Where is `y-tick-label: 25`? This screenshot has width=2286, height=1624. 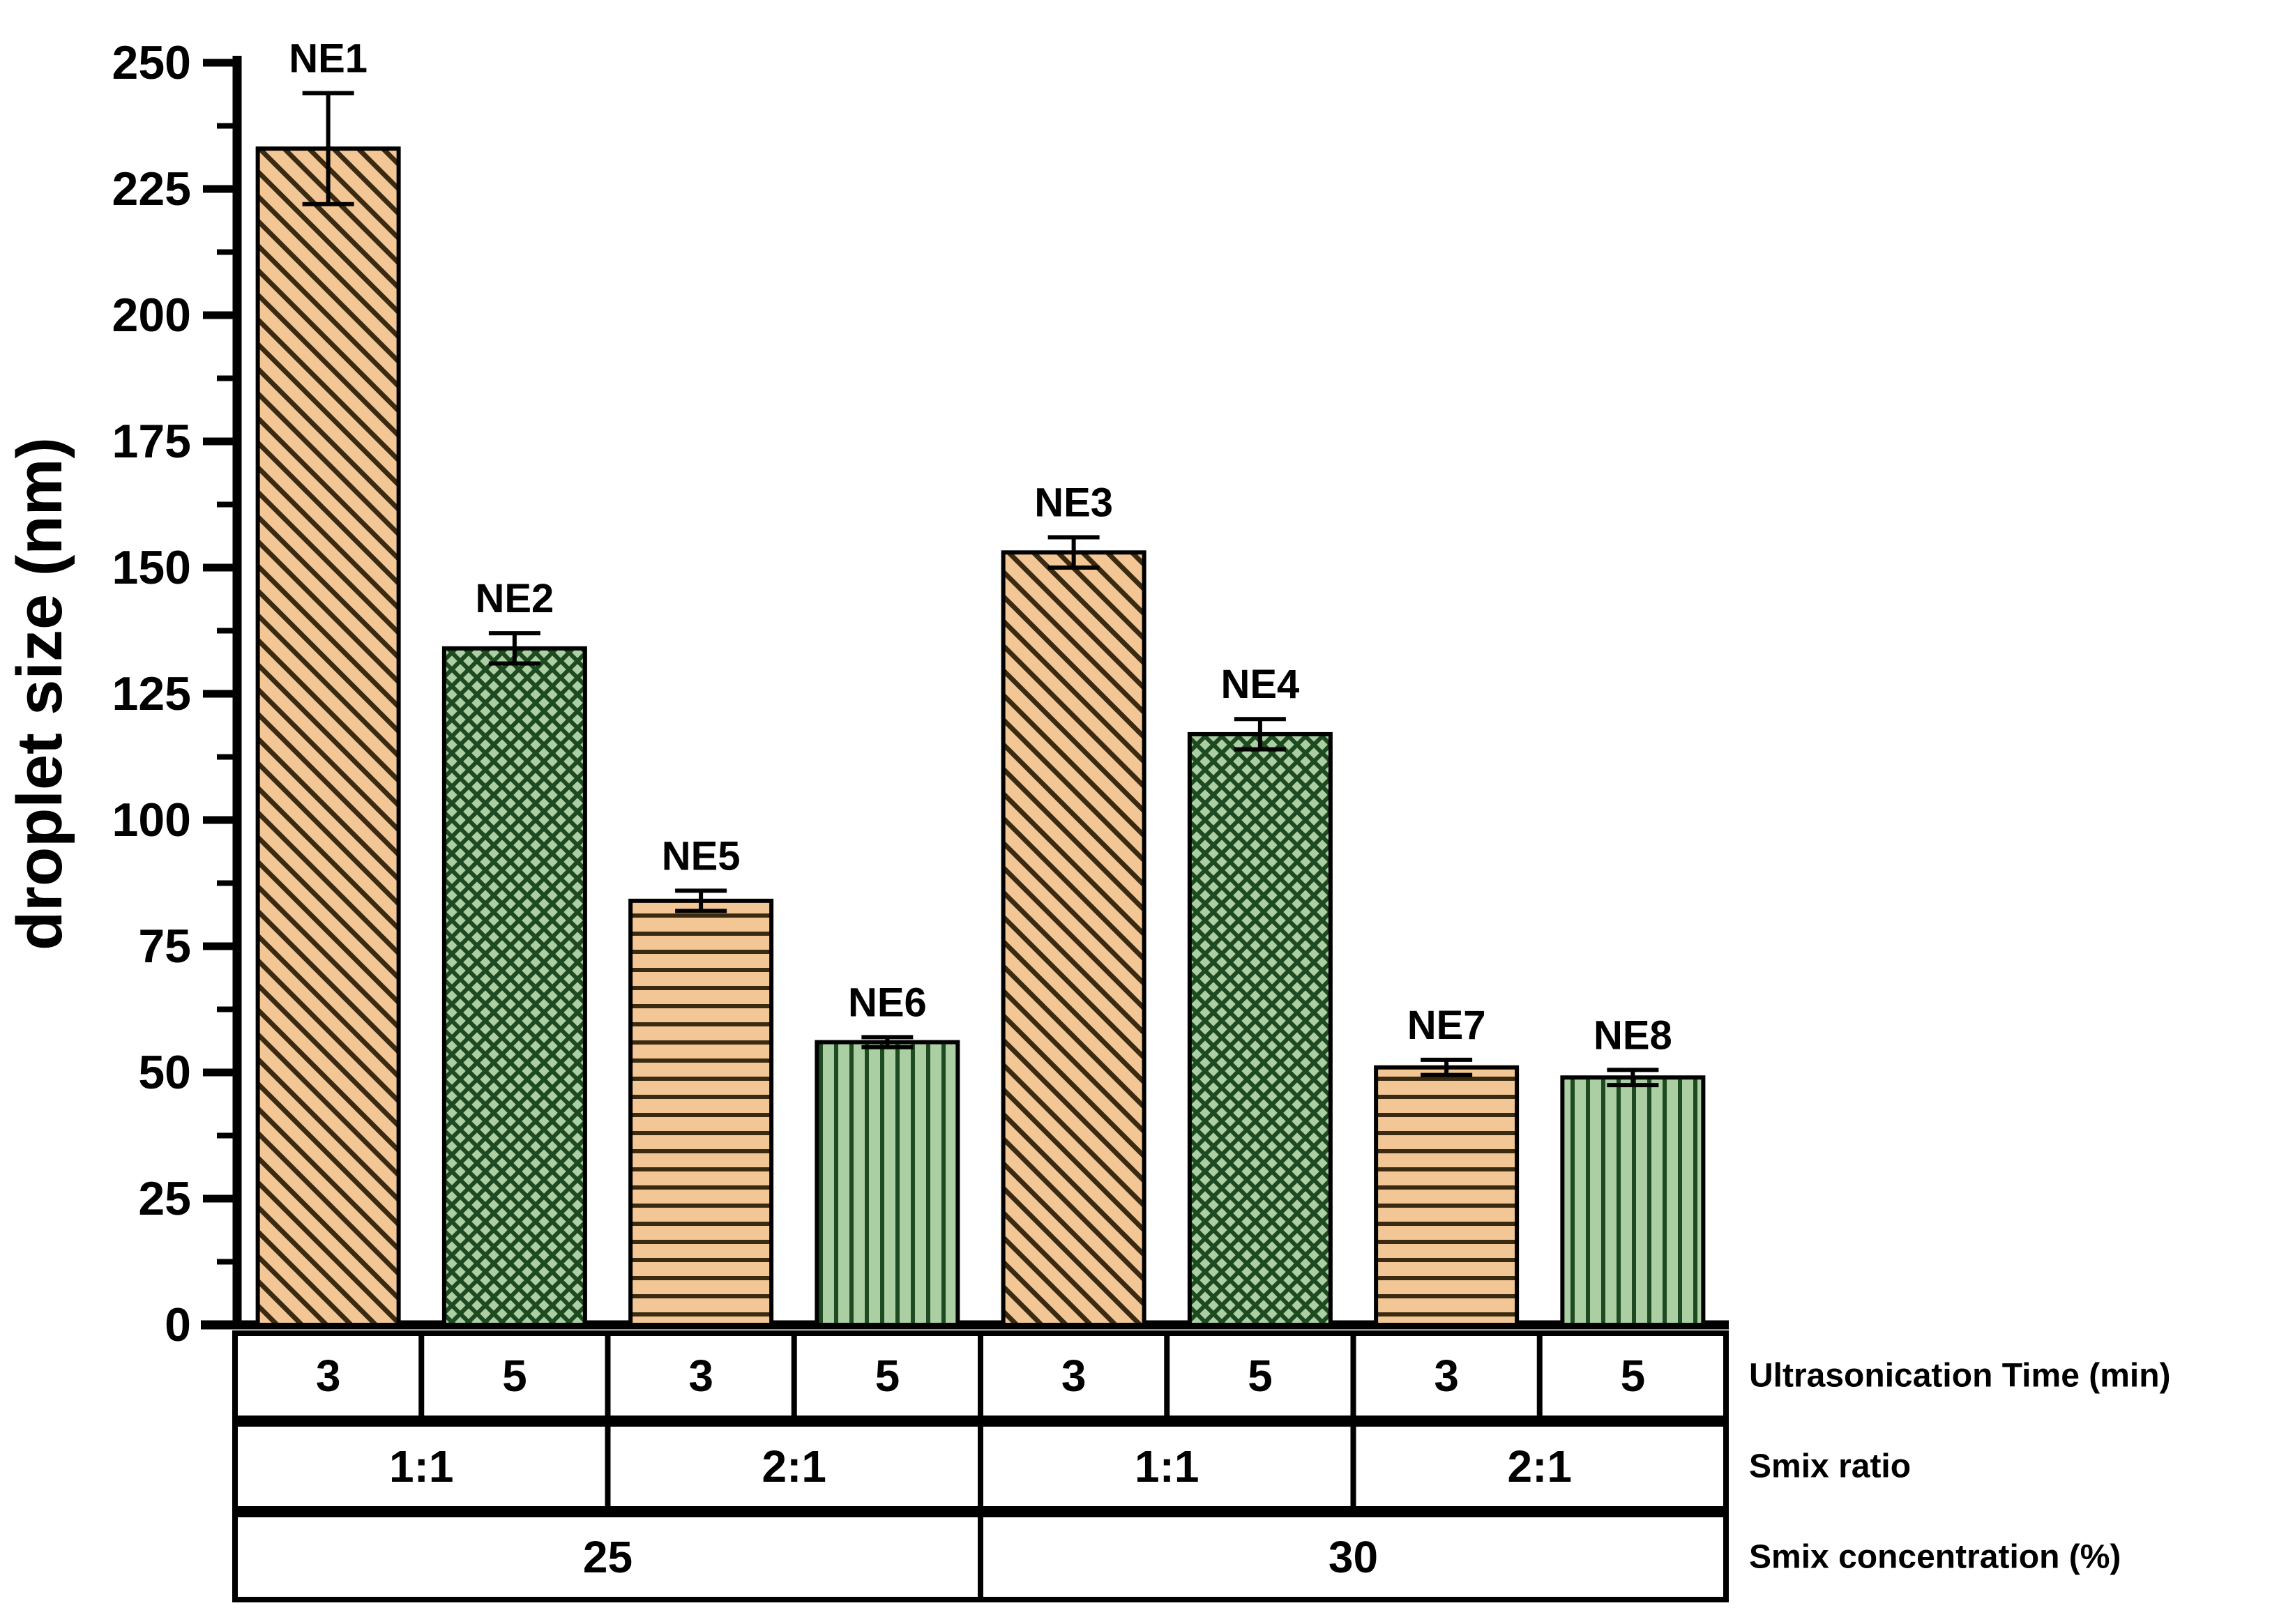 y-tick-label: 25 is located at coordinates (164, 1198).